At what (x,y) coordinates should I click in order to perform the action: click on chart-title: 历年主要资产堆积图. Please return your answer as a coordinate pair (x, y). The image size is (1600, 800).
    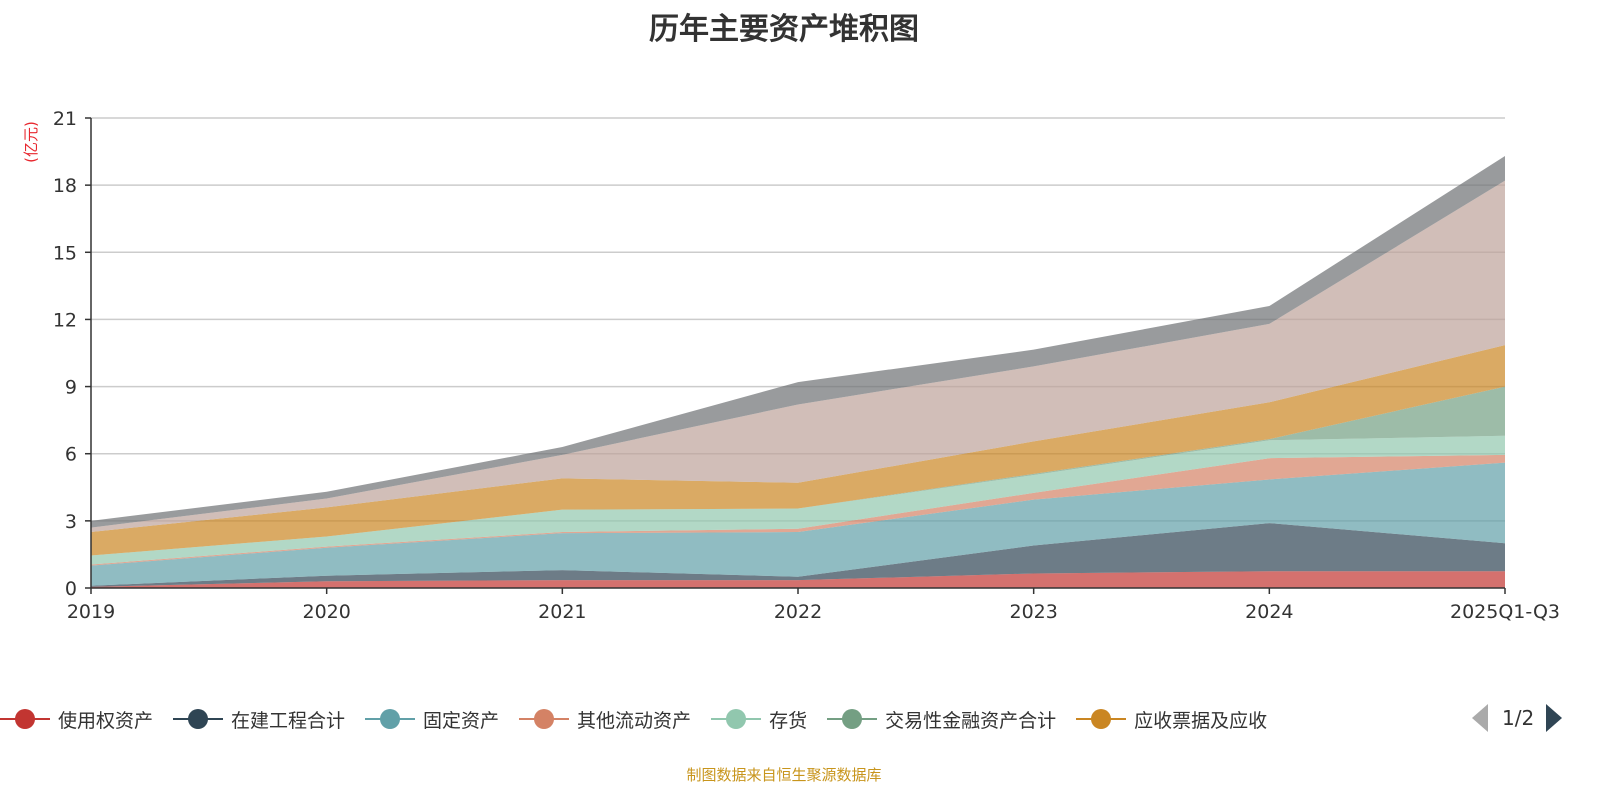
    Looking at the image, I should click on (784, 29).